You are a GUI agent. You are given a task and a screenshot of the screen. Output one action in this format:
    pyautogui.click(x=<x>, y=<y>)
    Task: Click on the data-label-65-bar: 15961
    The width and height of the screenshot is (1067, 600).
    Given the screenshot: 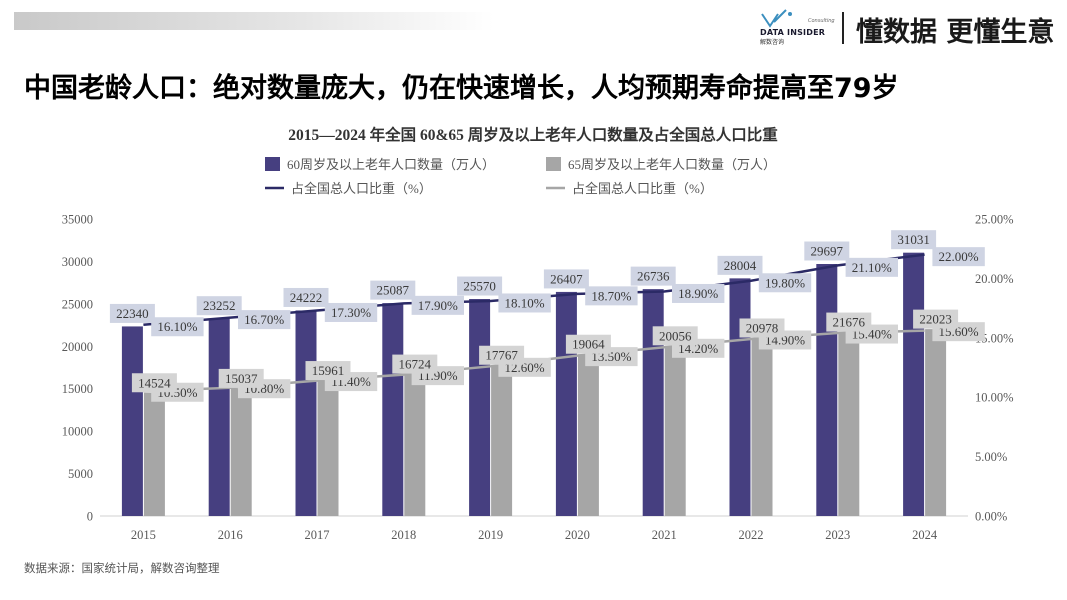 What is the action you would take?
    pyautogui.click(x=328, y=370)
    